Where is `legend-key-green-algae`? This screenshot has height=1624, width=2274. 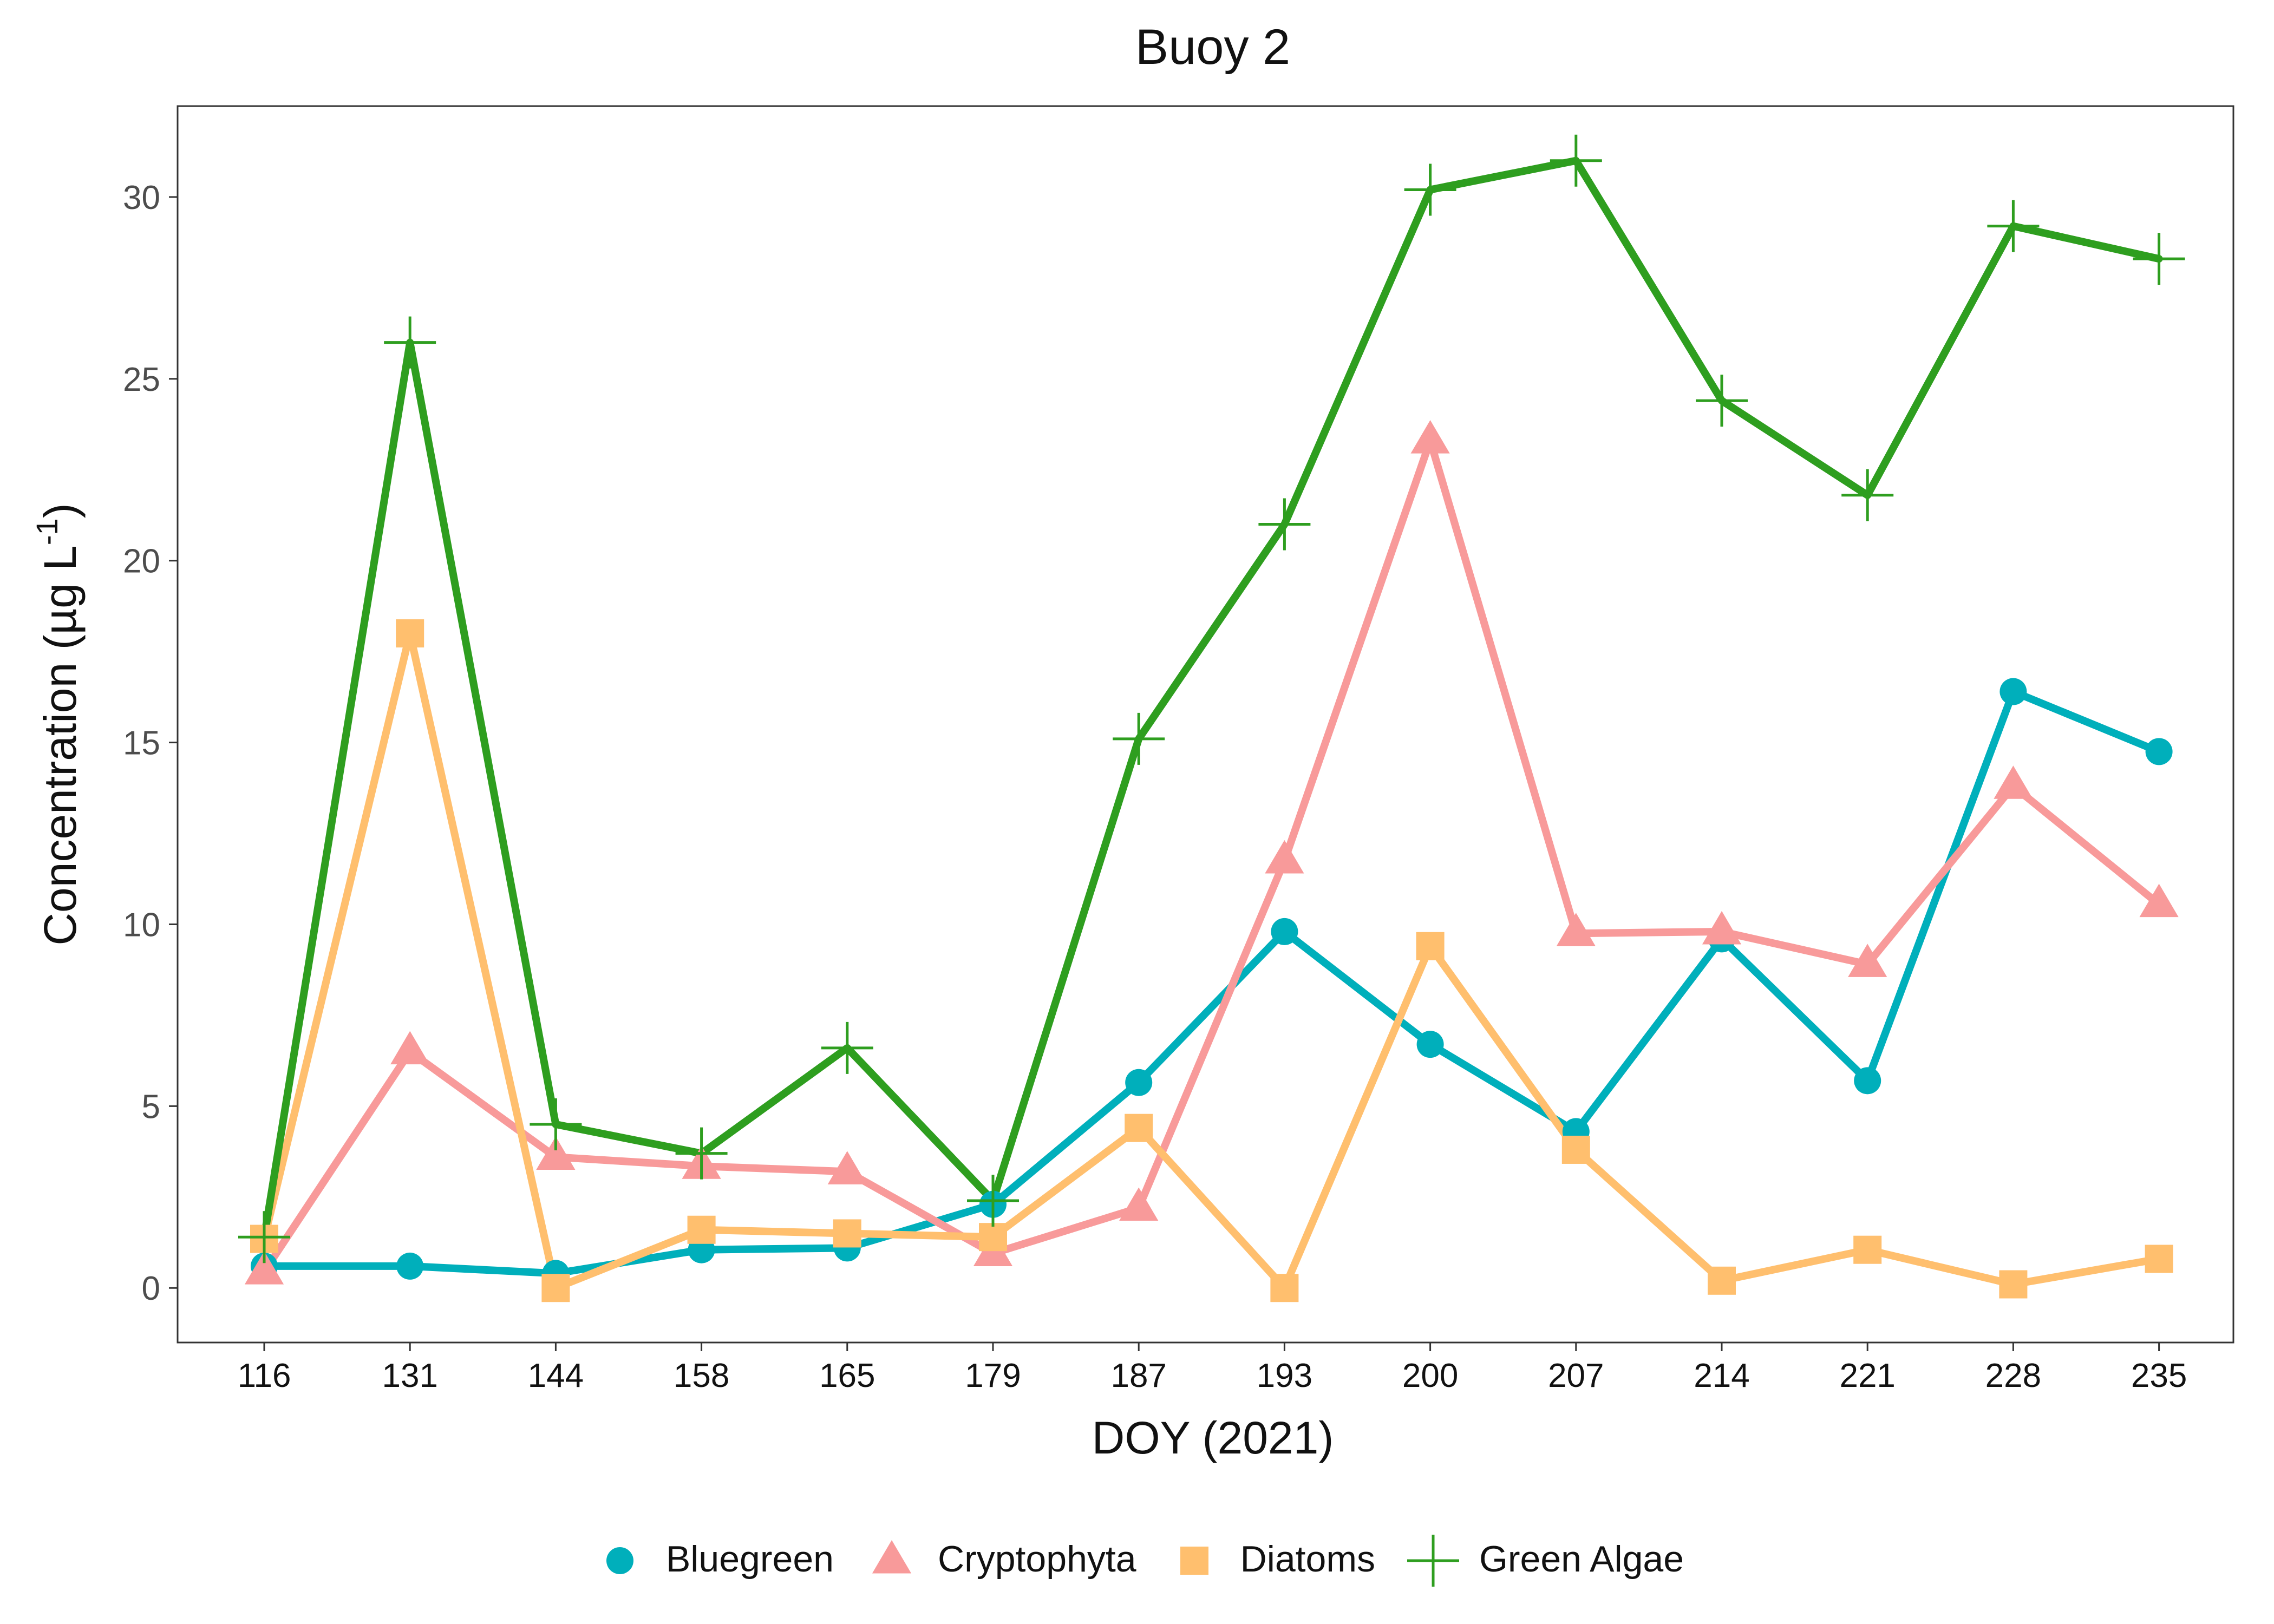
legend-key-green-algae is located at coordinates (1433, 1561).